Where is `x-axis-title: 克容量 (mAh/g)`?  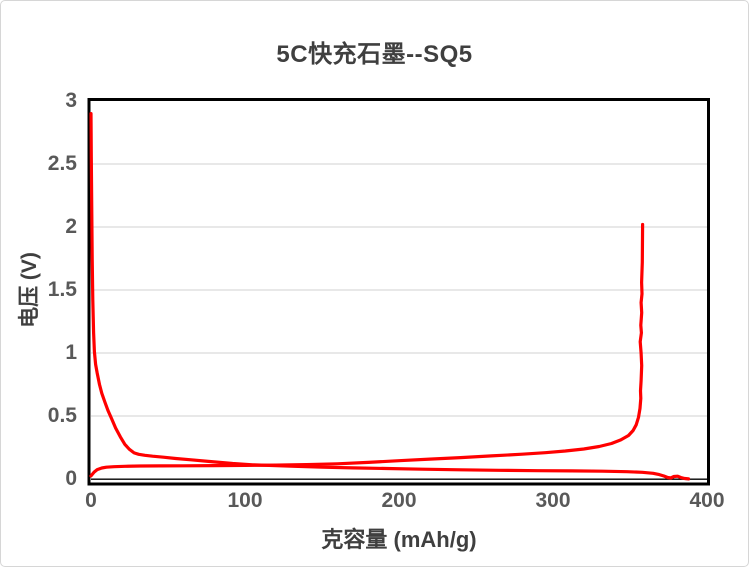 x-axis-title: 克容量 (mAh/g) is located at coordinates (399, 539).